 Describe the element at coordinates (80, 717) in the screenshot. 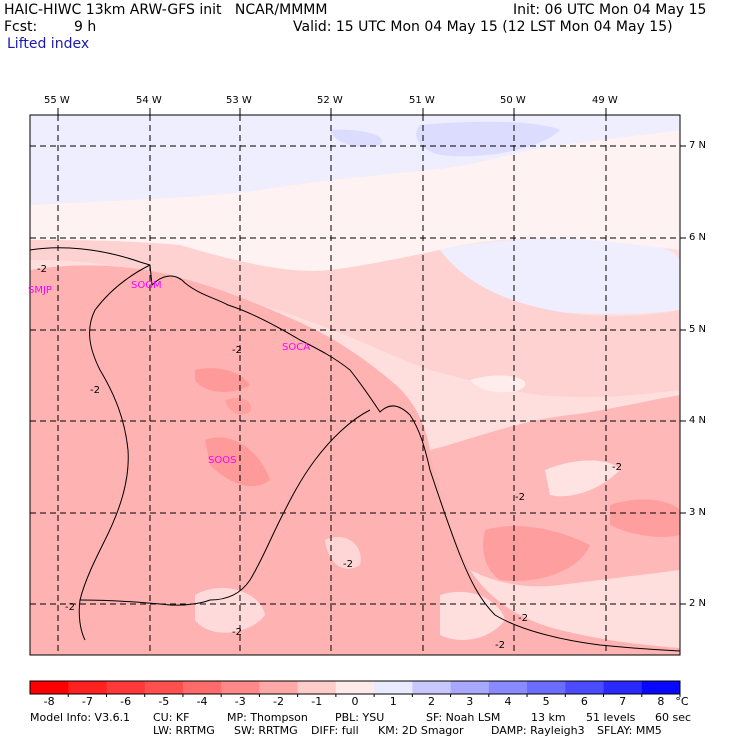

I see `model-info: Model Info: V3.6.1` at that location.